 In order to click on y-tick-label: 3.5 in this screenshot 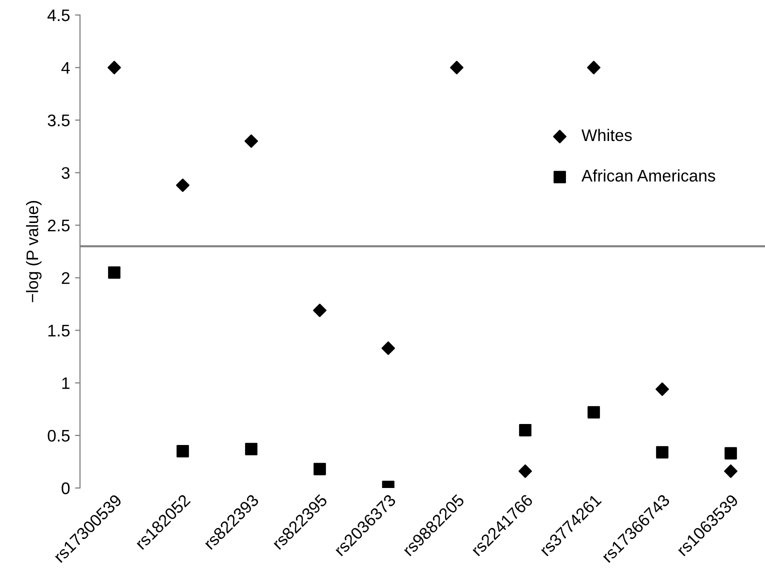, I will do `click(59, 120)`.